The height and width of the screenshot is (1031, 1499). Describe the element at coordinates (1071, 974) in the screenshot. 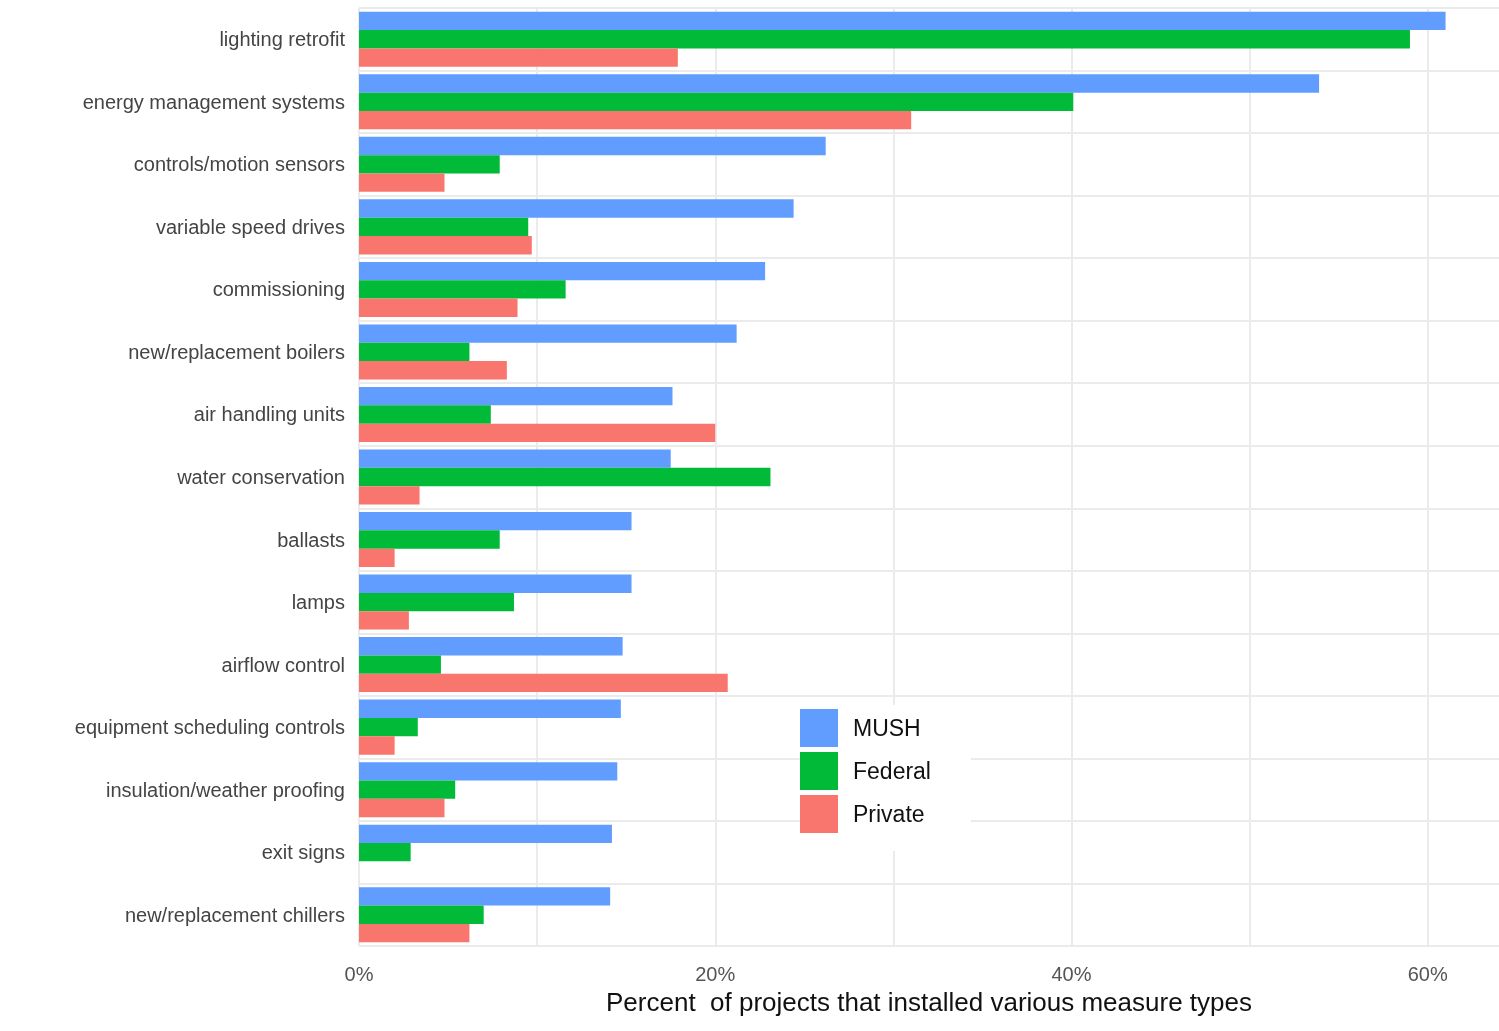

I see `x-tick-label: 40%` at that location.